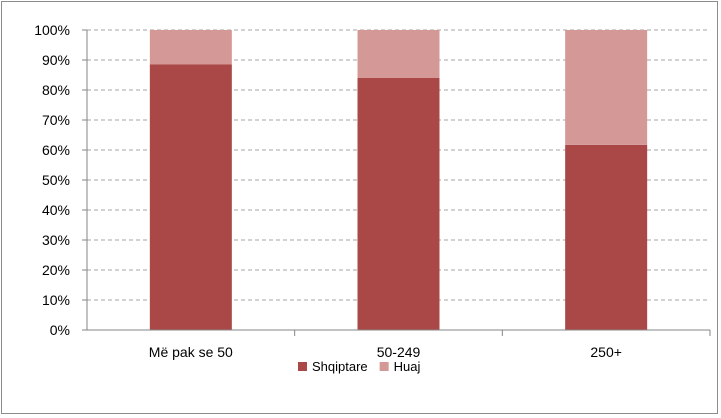 The height and width of the screenshot is (418, 721). I want to click on y-tick-labels: 0% 10% 20% 30% 40% 50% 60% 70% 80% 90% 100%, so click(52, 180).